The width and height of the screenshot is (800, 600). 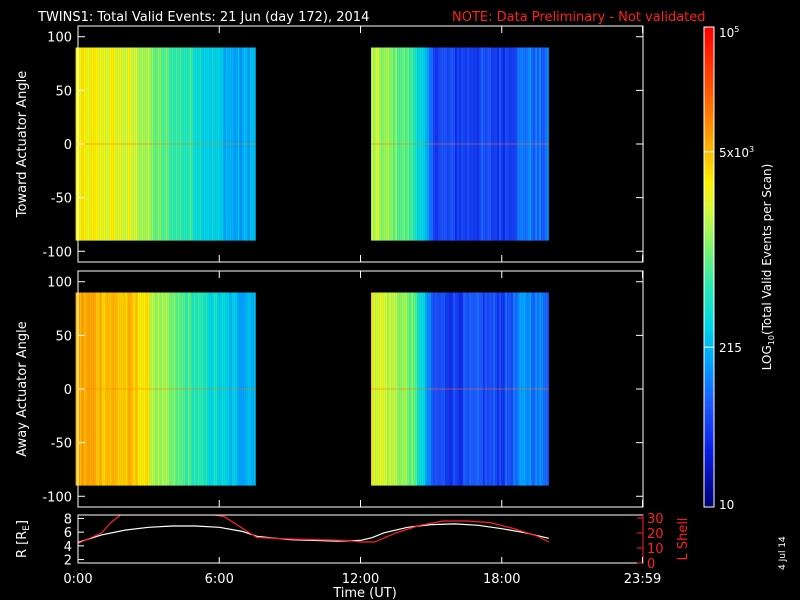 What do you see at coordinates (767, 249) in the screenshot?
I see `colorbar-title-rest: (Total Valid Events per Scan)` at bounding box center [767, 249].